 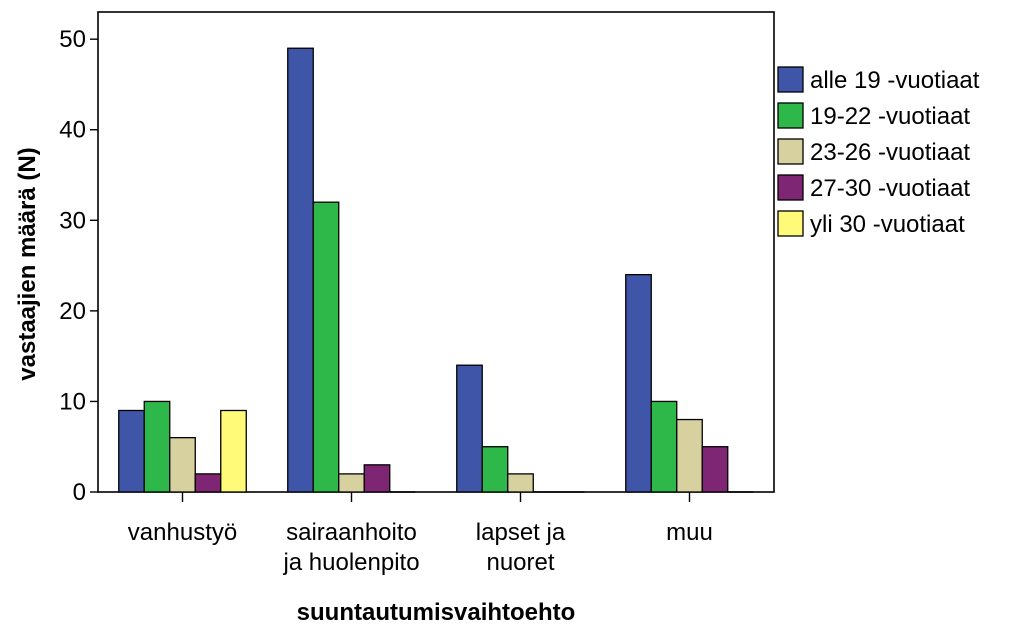 I want to click on y-axis-title: vastaajien määrä (N), so click(x=27, y=263).